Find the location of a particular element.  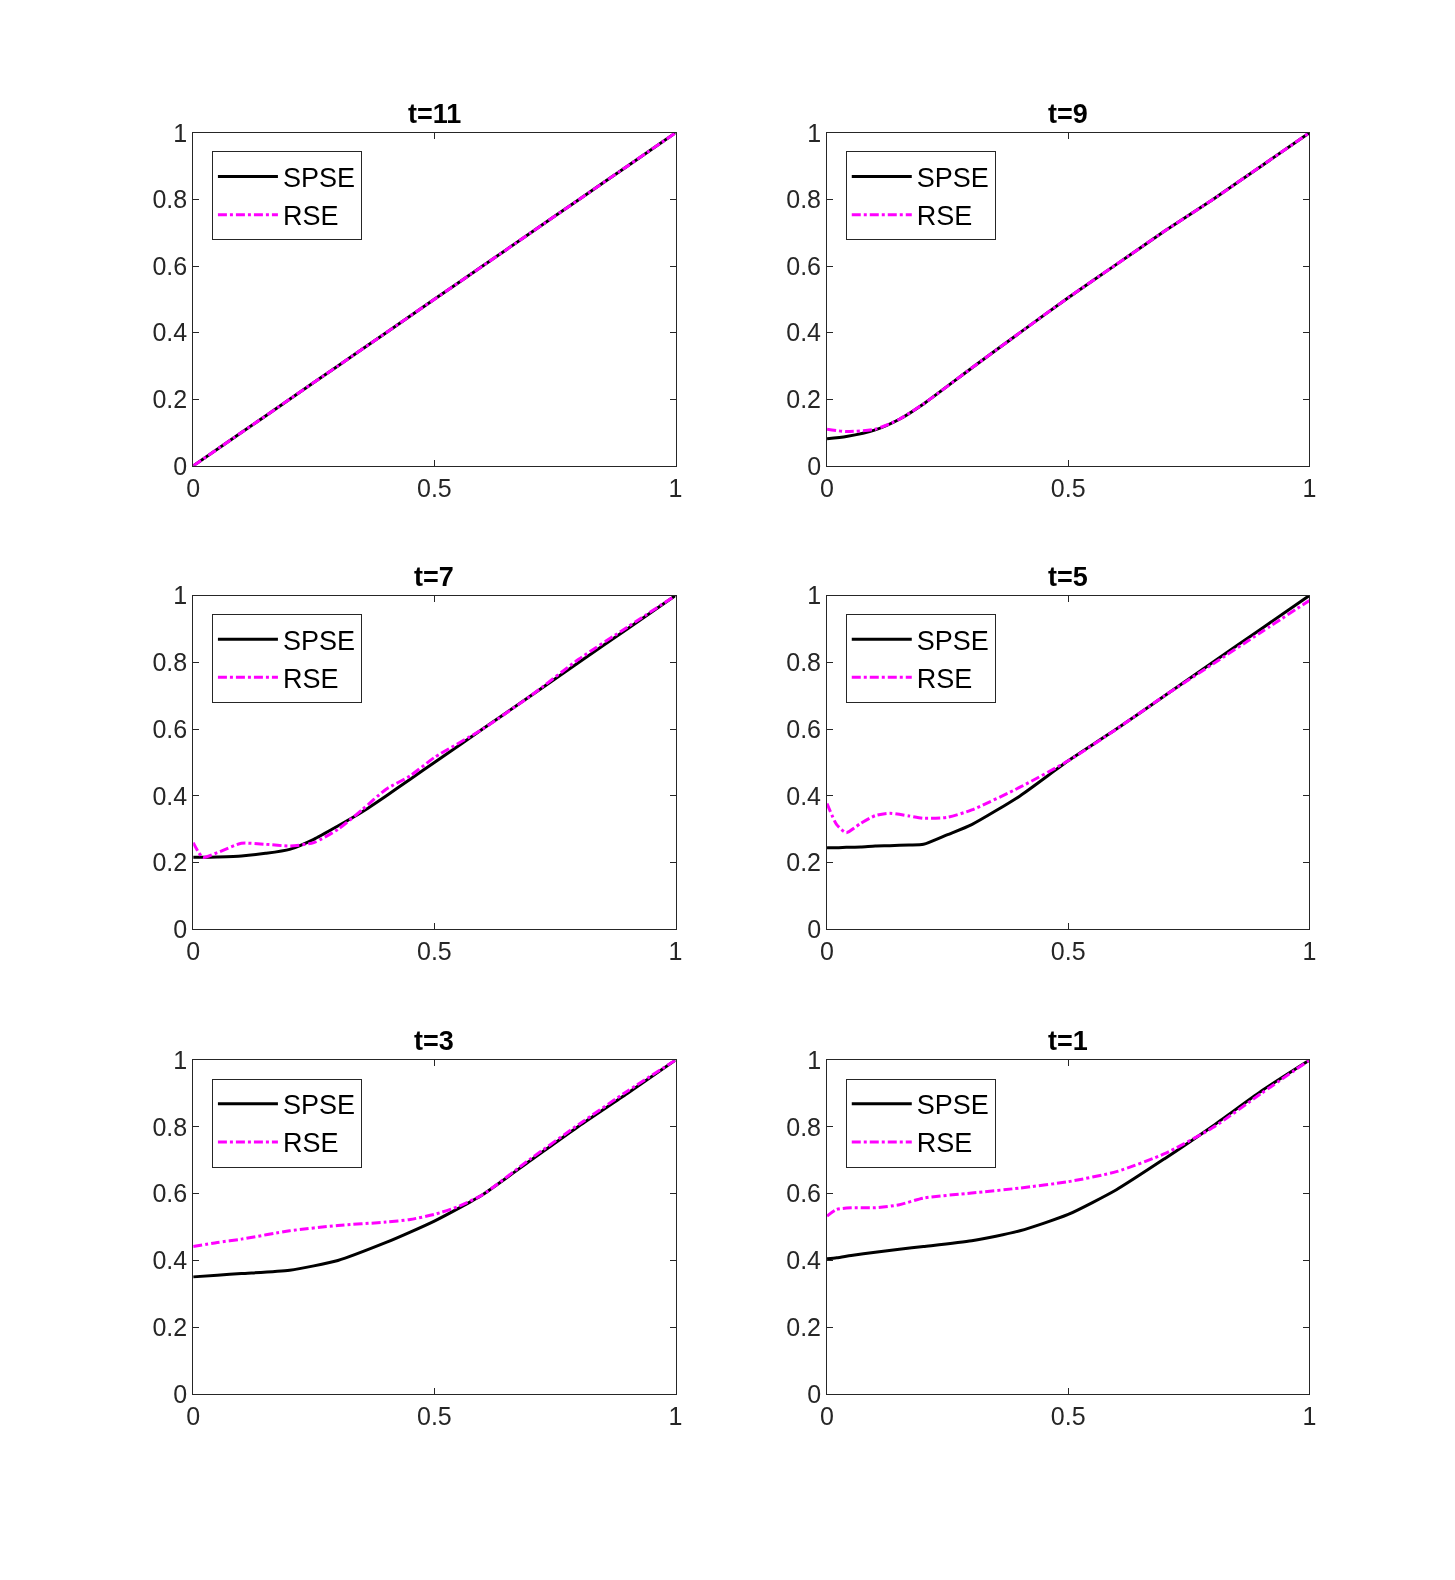

chart-title: t=9 is located at coordinates (1068, 114).